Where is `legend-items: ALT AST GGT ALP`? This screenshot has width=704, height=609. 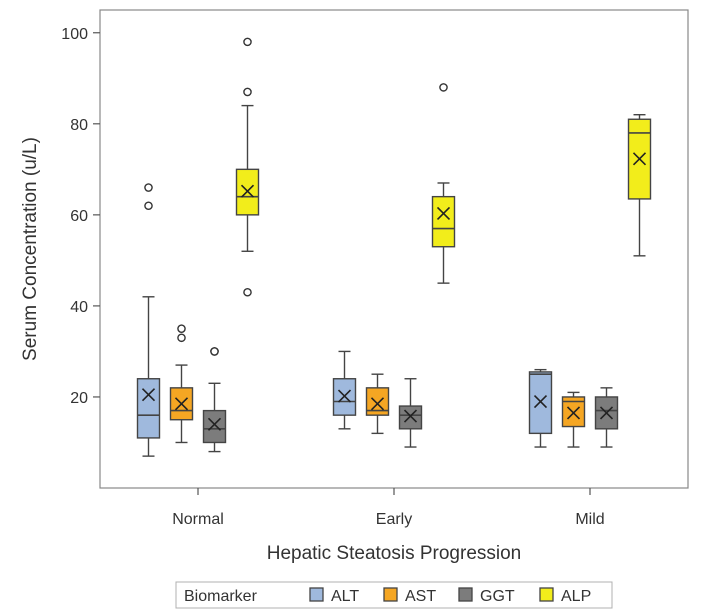
legend-items: ALT AST GGT ALP is located at coordinates (450, 596).